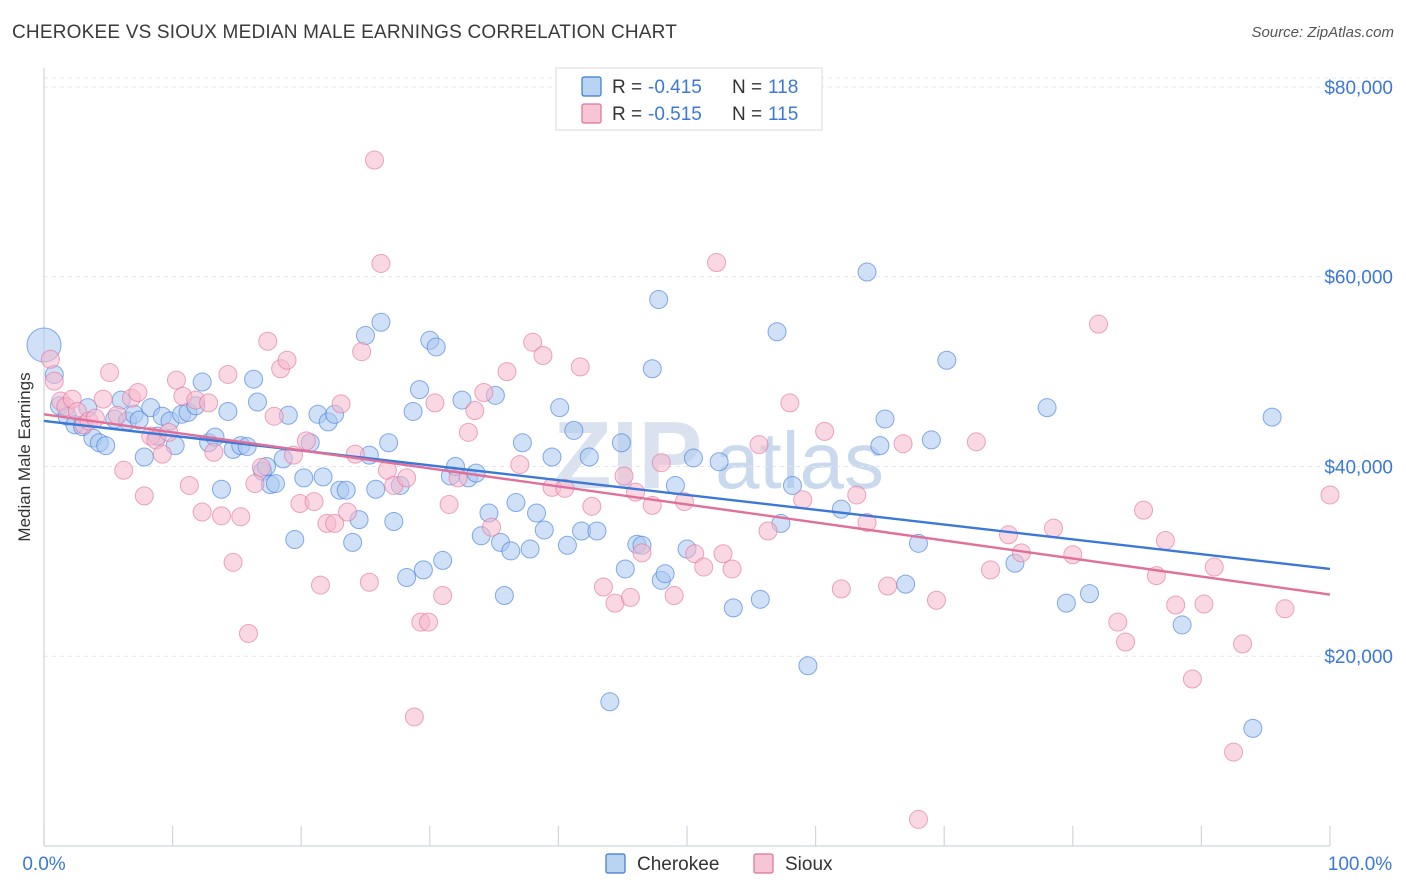 The image size is (1406, 892). Describe the element at coordinates (24, 456) in the screenshot. I see `y-axis-title: Median Male Earnings` at that location.